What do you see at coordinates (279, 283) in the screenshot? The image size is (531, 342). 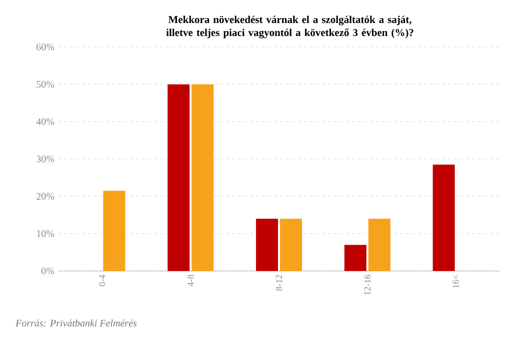 I see `x-tick-label: 8-12` at bounding box center [279, 283].